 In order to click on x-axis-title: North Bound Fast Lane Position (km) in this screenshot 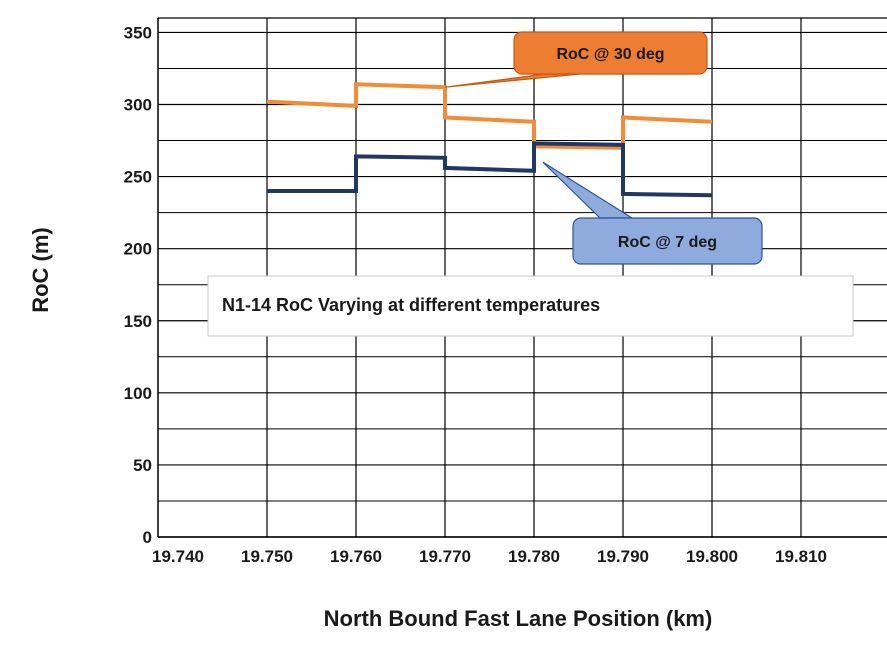, I will do `click(518, 618)`.